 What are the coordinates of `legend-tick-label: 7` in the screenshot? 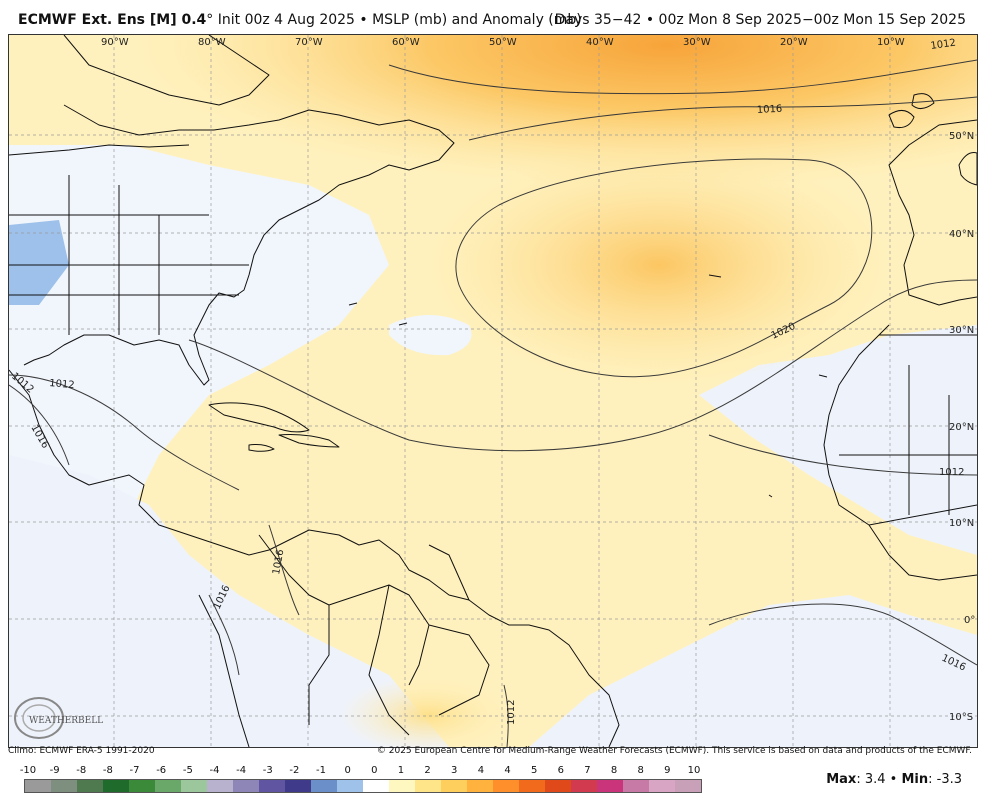 It's located at (587, 770).